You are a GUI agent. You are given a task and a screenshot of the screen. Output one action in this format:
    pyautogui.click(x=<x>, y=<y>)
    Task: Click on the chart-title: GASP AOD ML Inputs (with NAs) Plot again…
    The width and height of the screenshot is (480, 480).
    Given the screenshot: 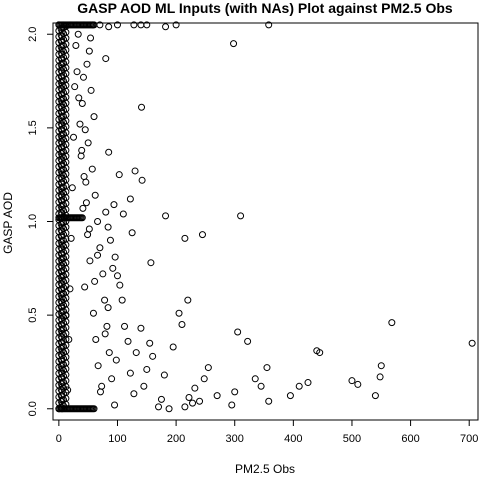 What is the action you would take?
    pyautogui.click(x=265, y=8)
    